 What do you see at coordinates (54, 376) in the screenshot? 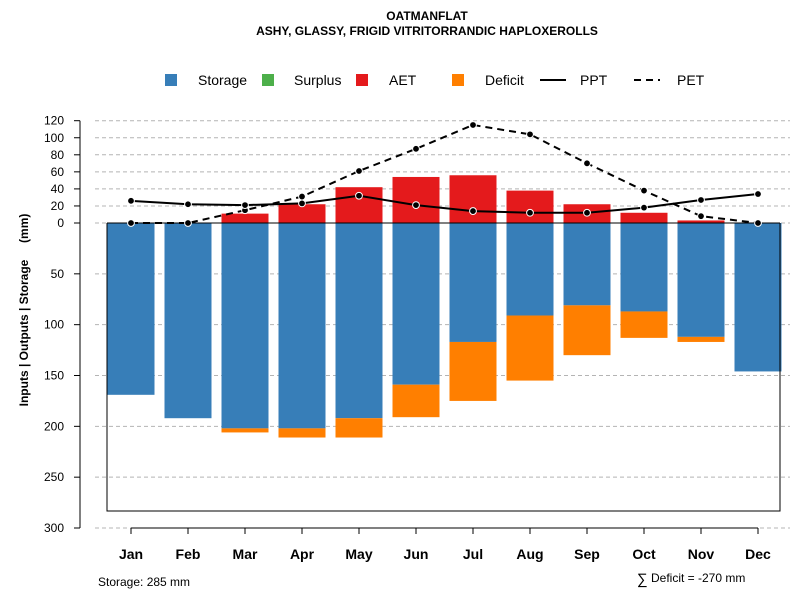
I see `y-tick-label: 150` at bounding box center [54, 376].